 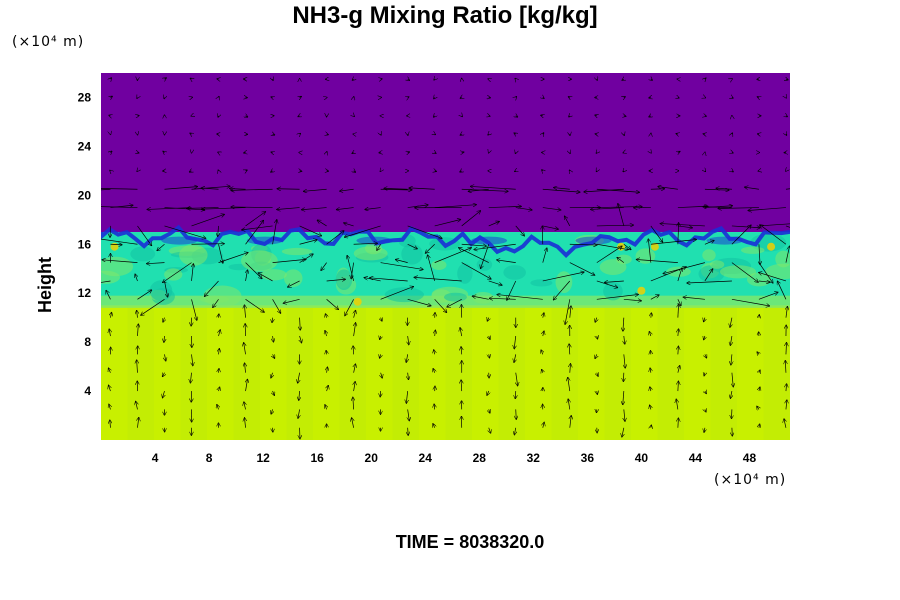 I want to click on y-tick-label: 8, so click(x=87, y=342).